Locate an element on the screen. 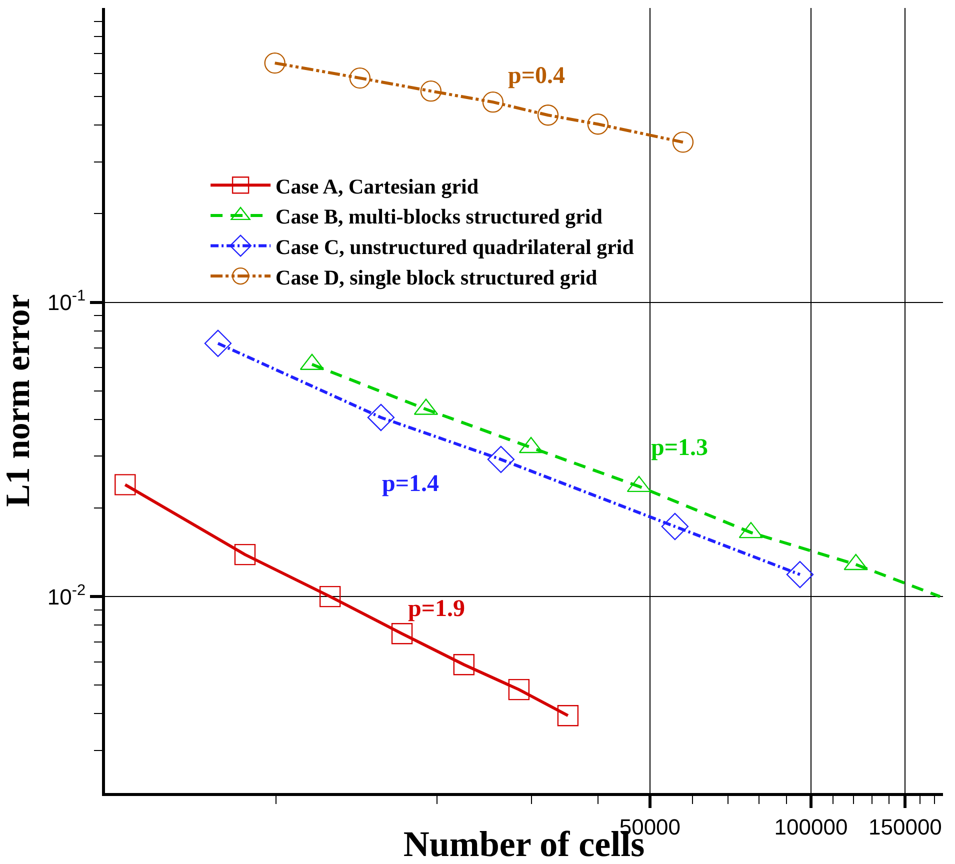 The width and height of the screenshot is (955, 864). y-axis-title: L1 norm error is located at coordinates (19, 400).